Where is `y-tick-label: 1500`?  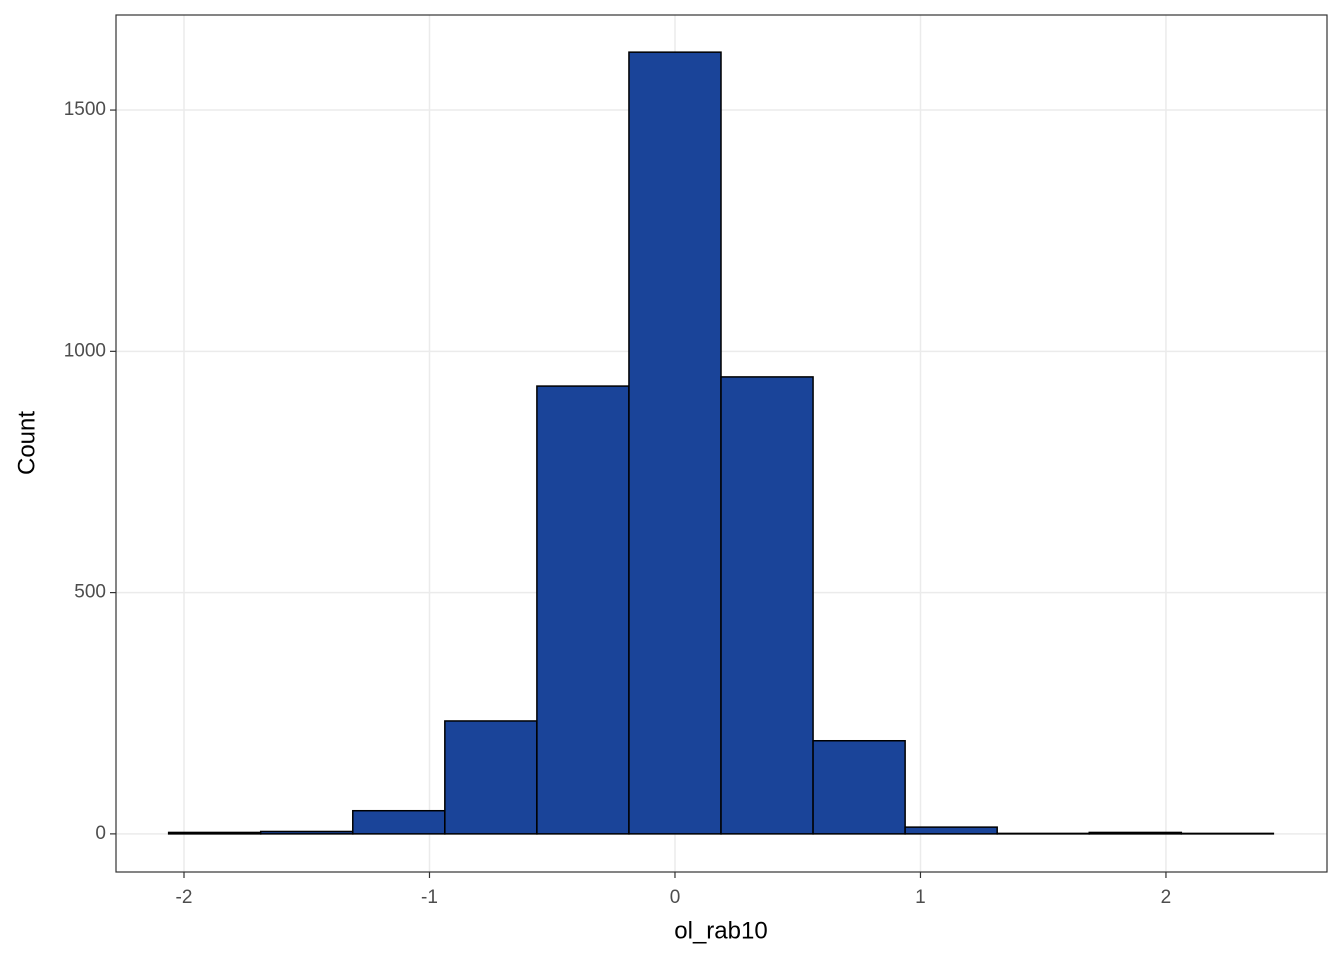
y-tick-label: 1500 is located at coordinates (85, 109).